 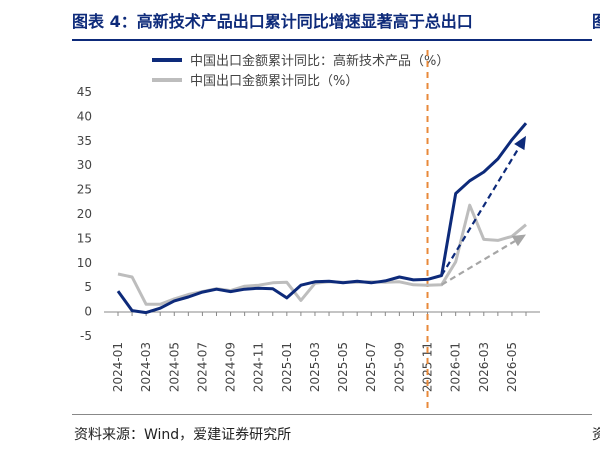 I want to click on x-tick-label: 2024-09, so click(x=231, y=367).